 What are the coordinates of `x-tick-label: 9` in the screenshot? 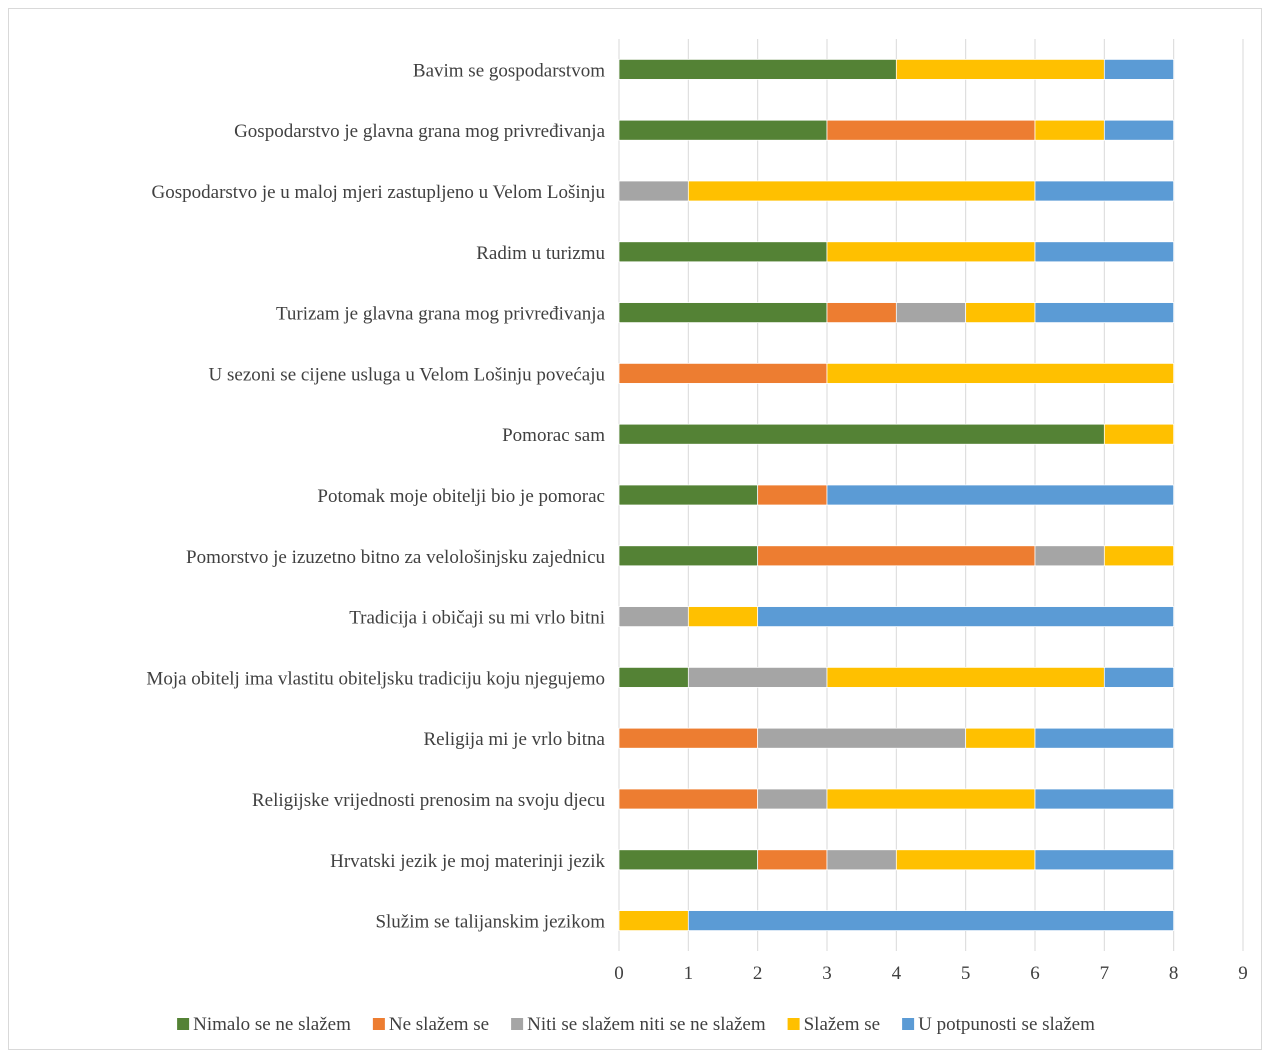 It's located at (1243, 973).